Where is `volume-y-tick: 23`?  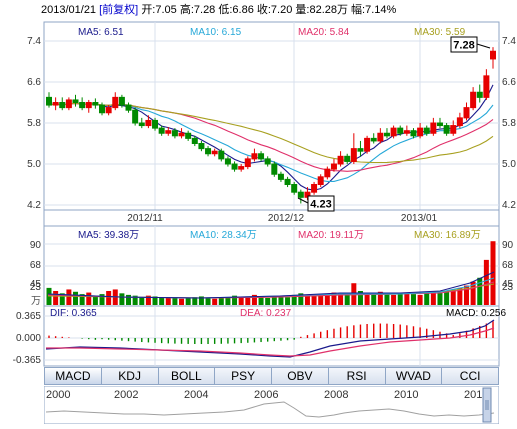
volume-y-tick: 23 is located at coordinates (36, 287).